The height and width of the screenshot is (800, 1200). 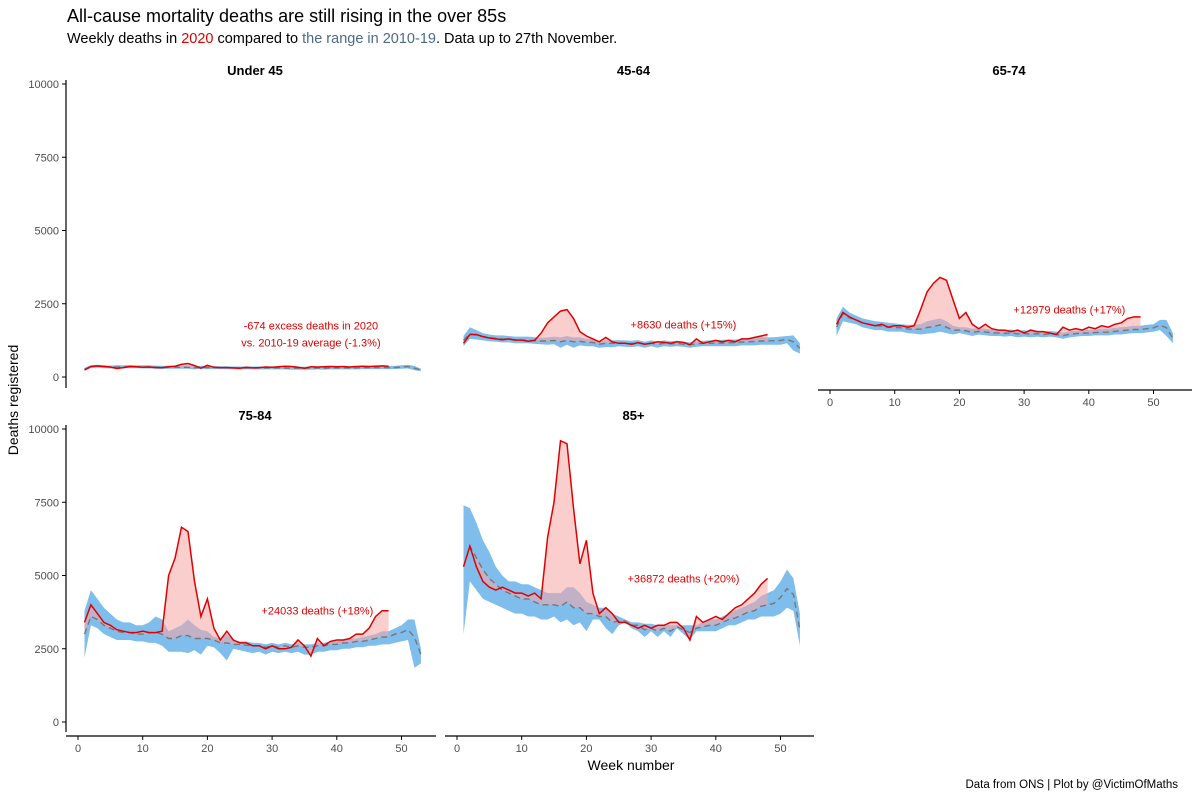 What do you see at coordinates (526, 39) in the screenshot?
I see `subtitle-post: . Data up to 27th November.` at bounding box center [526, 39].